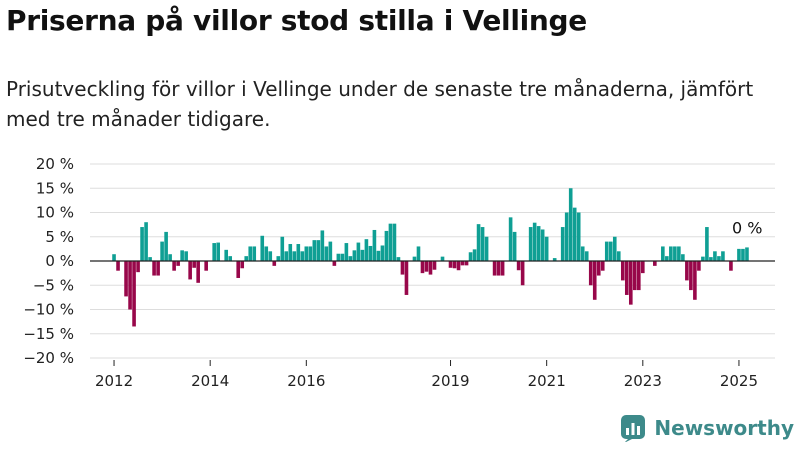 The width and height of the screenshot is (800, 450). Describe the element at coordinates (59, 261) in the screenshot. I see `y-tick-label: 0 %` at that location.